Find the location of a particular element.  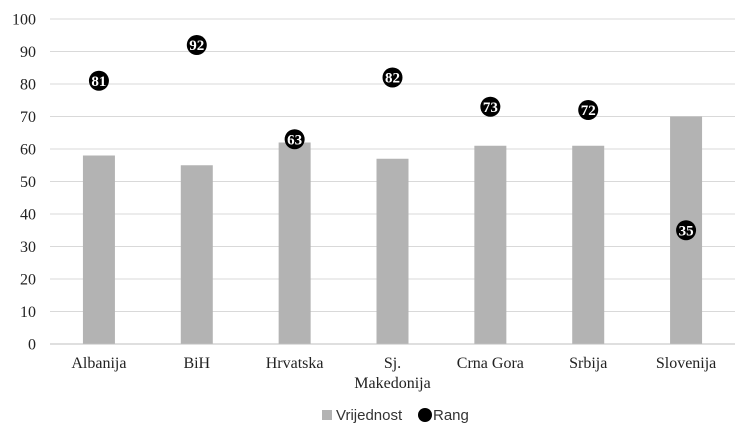

legend-label-rang: Rang is located at coordinates (451, 415).